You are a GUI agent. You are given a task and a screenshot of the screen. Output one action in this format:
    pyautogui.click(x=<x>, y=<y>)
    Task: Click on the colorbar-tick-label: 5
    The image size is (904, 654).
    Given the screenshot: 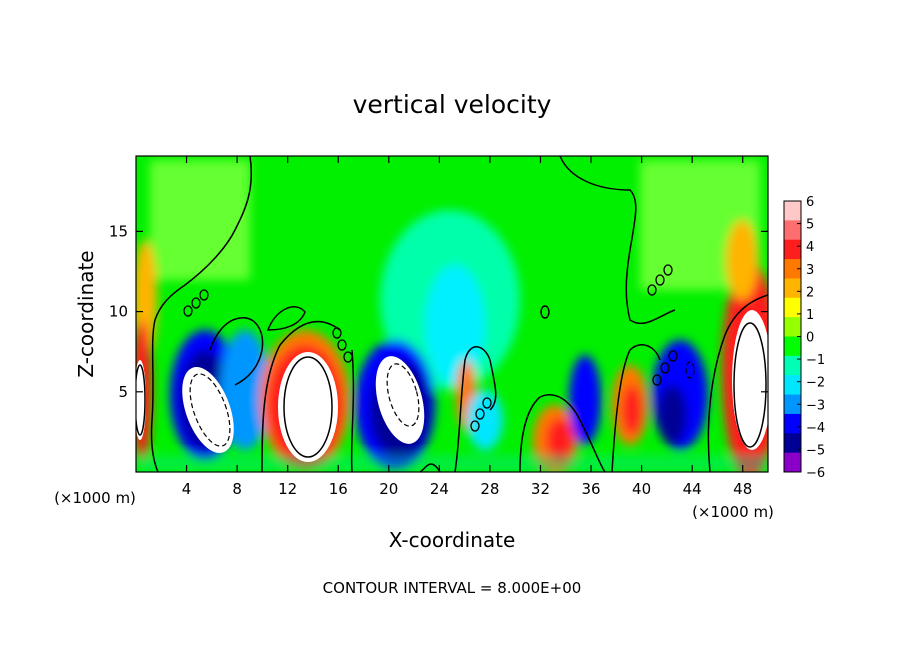 What is the action you would take?
    pyautogui.click(x=810, y=225)
    